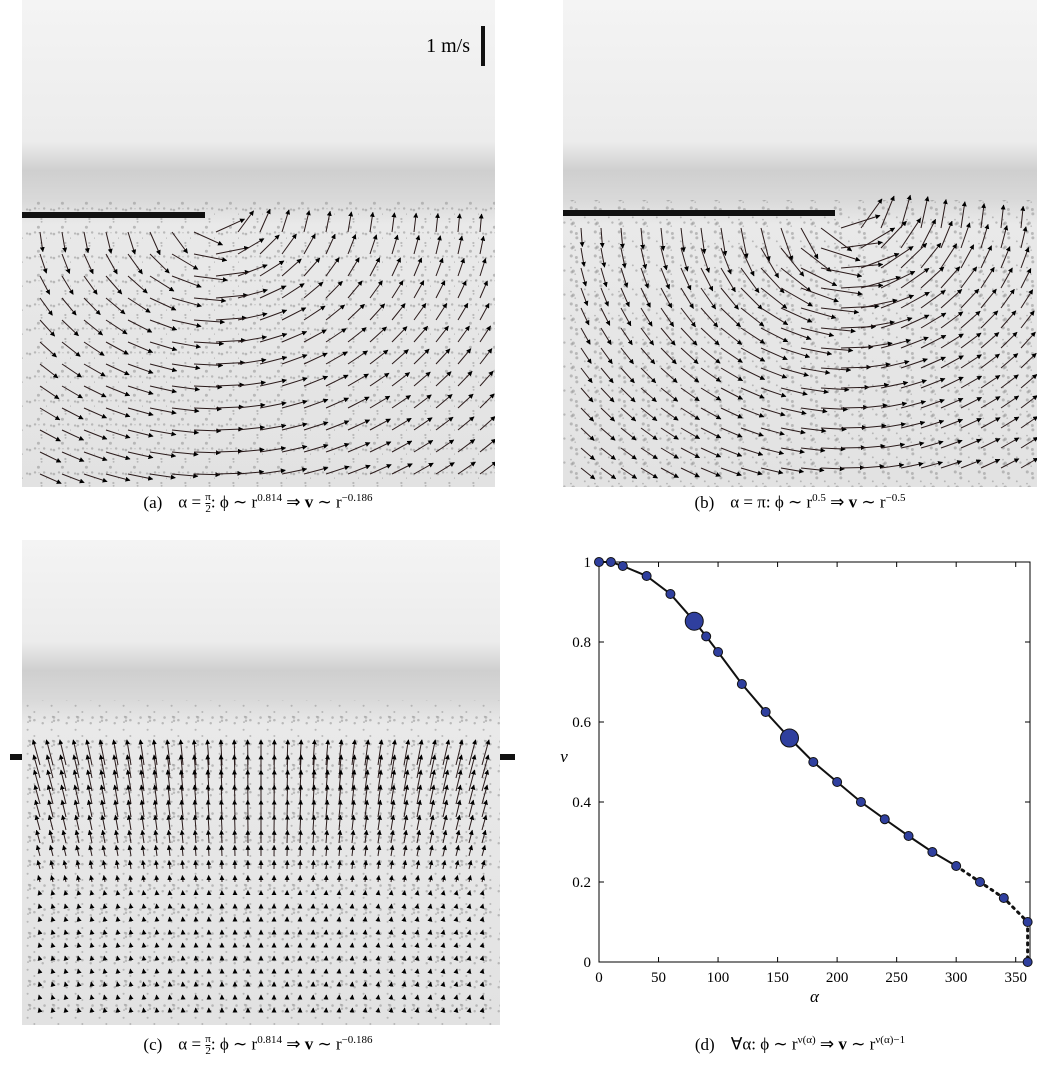 The width and height of the screenshot is (1037, 1065). Describe the element at coordinates (896, 978) in the screenshot. I see `x-tick-label: 250` at that location.